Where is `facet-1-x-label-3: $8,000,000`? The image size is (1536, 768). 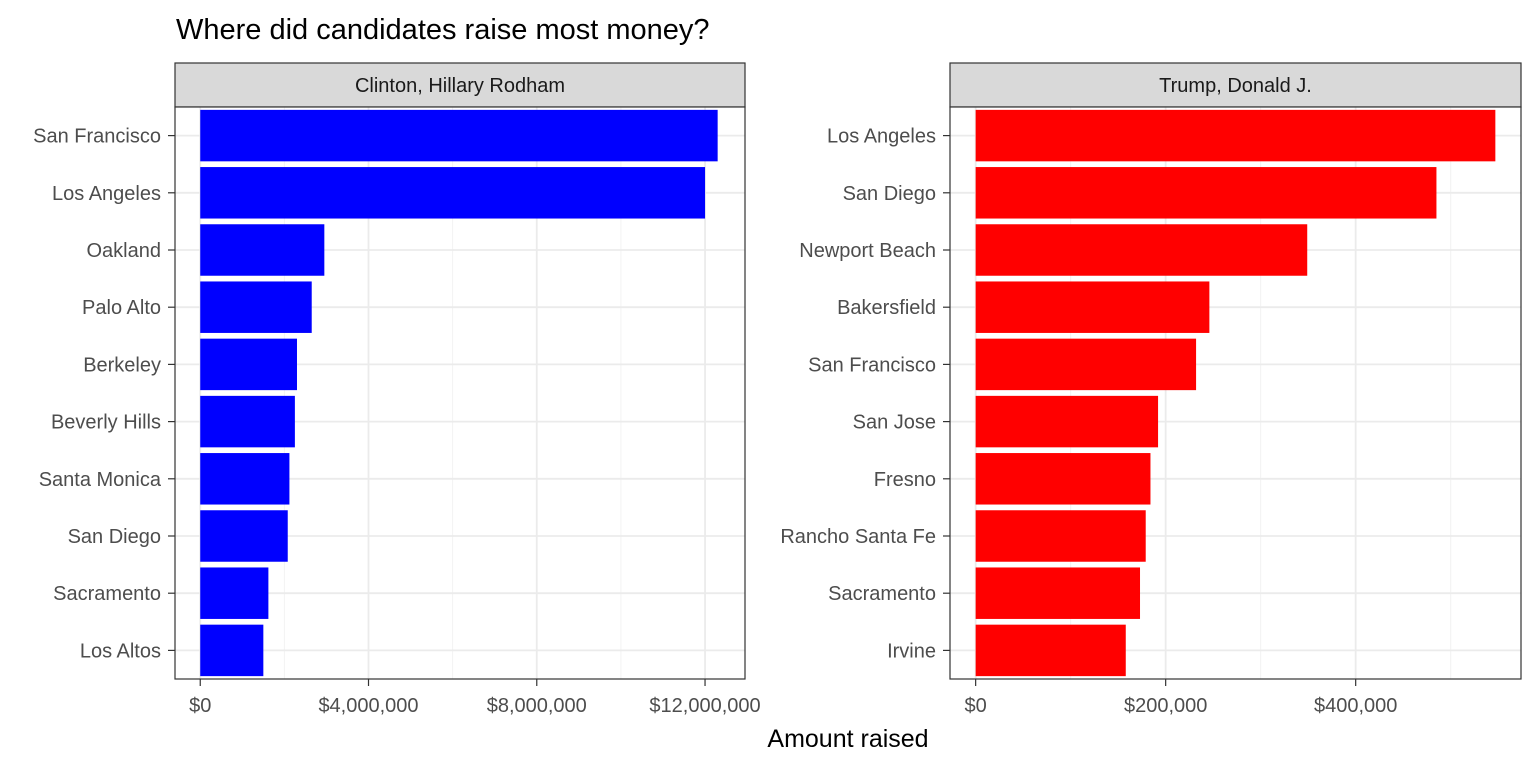
facet-1-x-label-3: $8,000,000 is located at coordinates (537, 706).